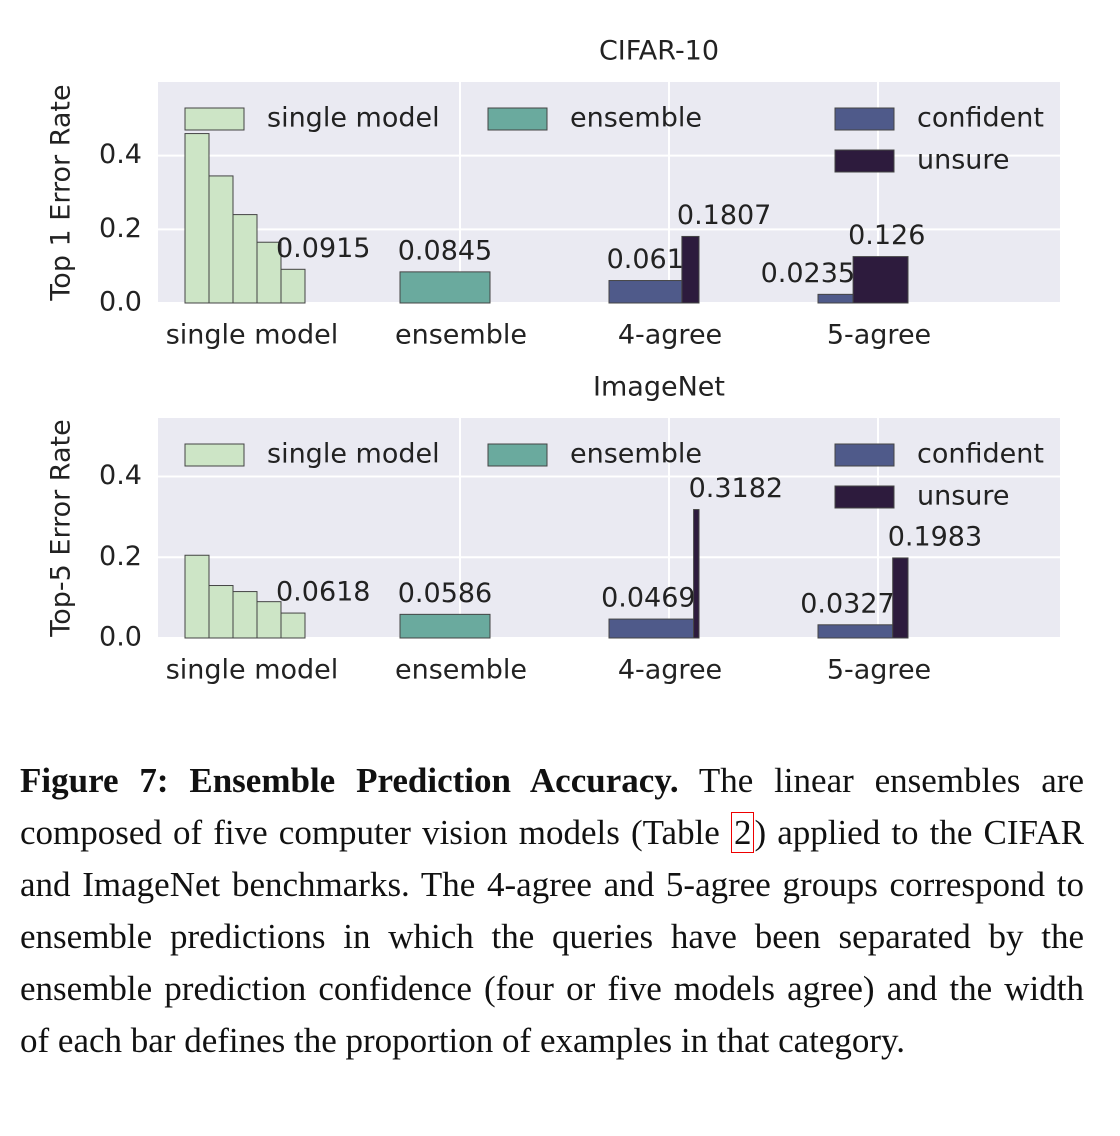 Image resolution: width=1120 pixels, height=1136 pixels. Describe the element at coordinates (61, 192) in the screenshot. I see `y-axis-label: Top 1 Error Rate` at that location.